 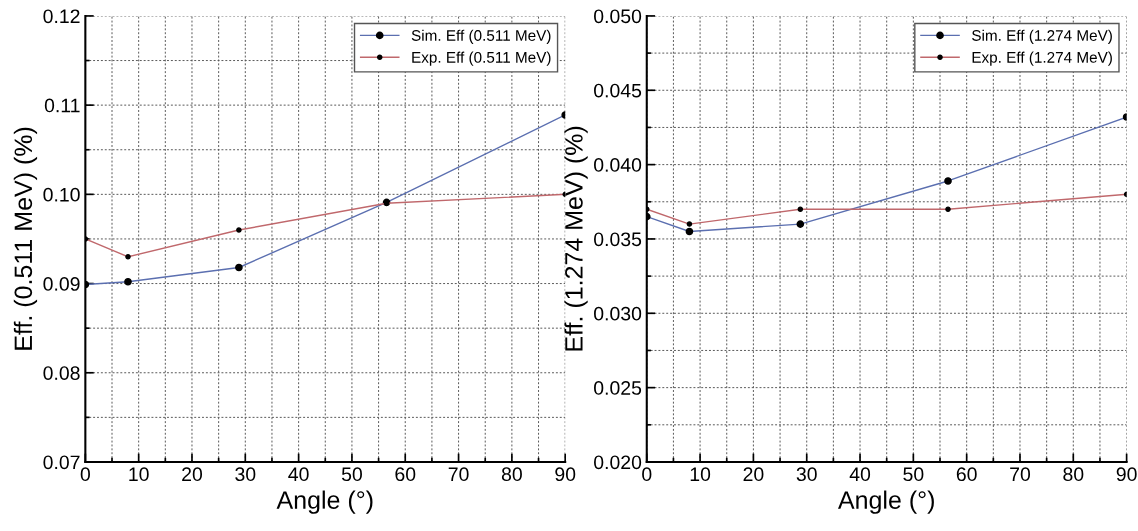 I want to click on y-tick-label: 0.11, so click(x=62, y=105).